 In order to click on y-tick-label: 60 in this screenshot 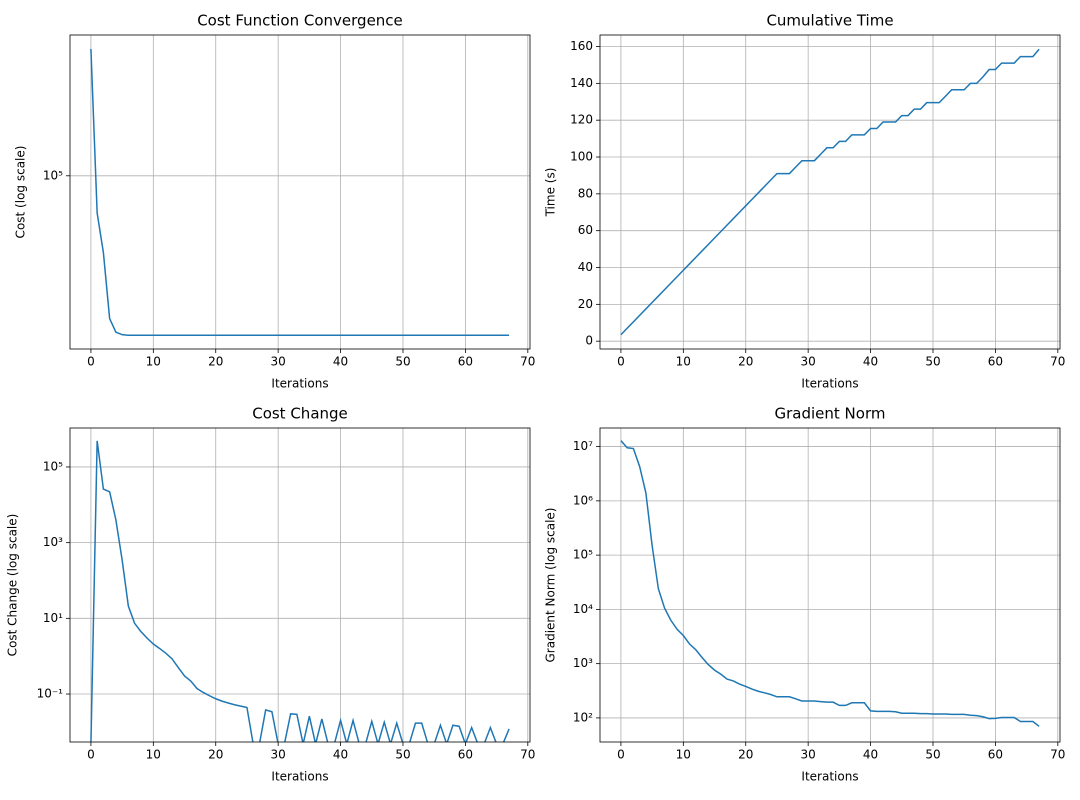, I will do `click(585, 230)`.